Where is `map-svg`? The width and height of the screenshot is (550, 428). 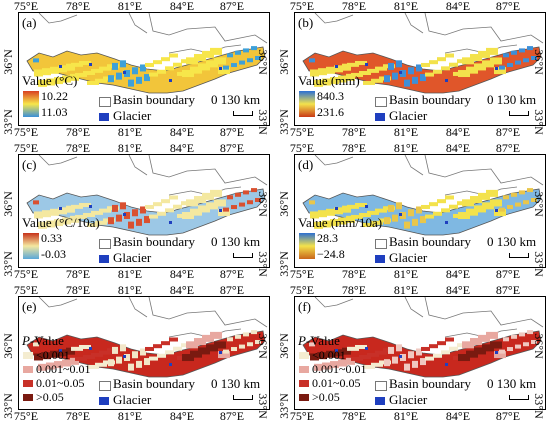
map-svg is located at coordinates (147, 53).